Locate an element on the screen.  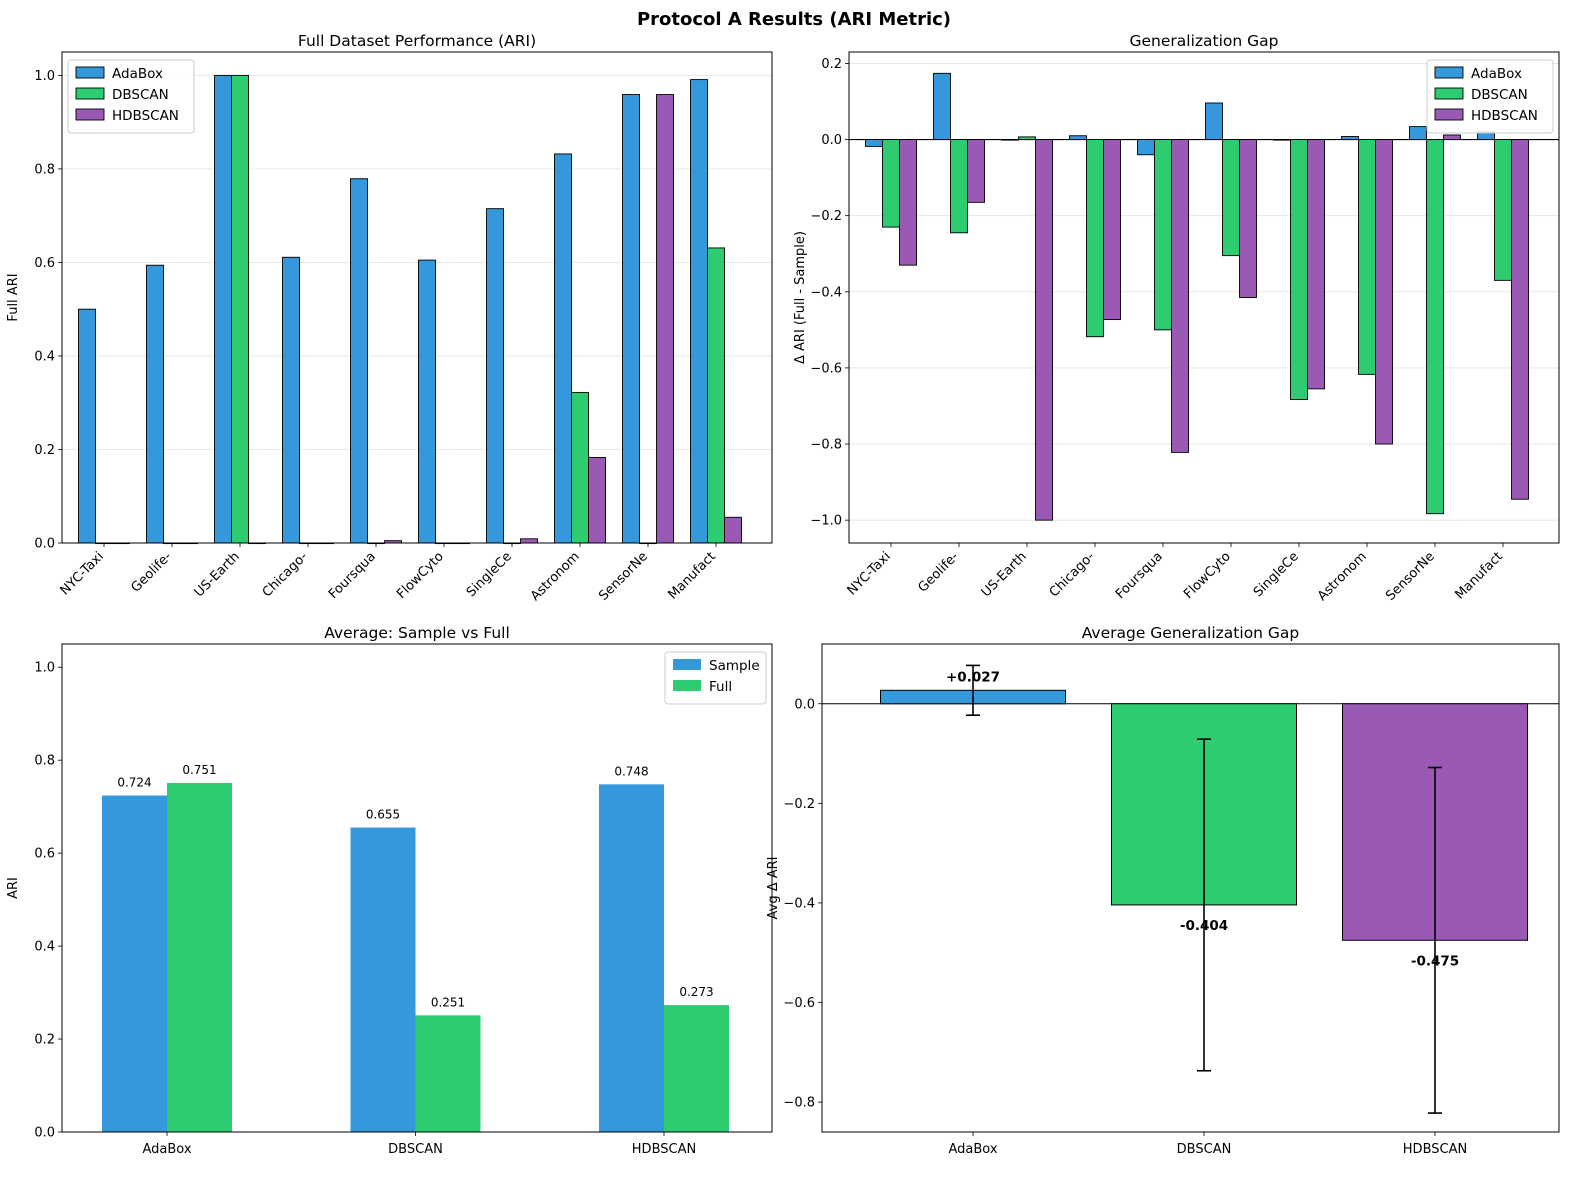
panel-title: Average: Sample vs Full is located at coordinates (417, 633).